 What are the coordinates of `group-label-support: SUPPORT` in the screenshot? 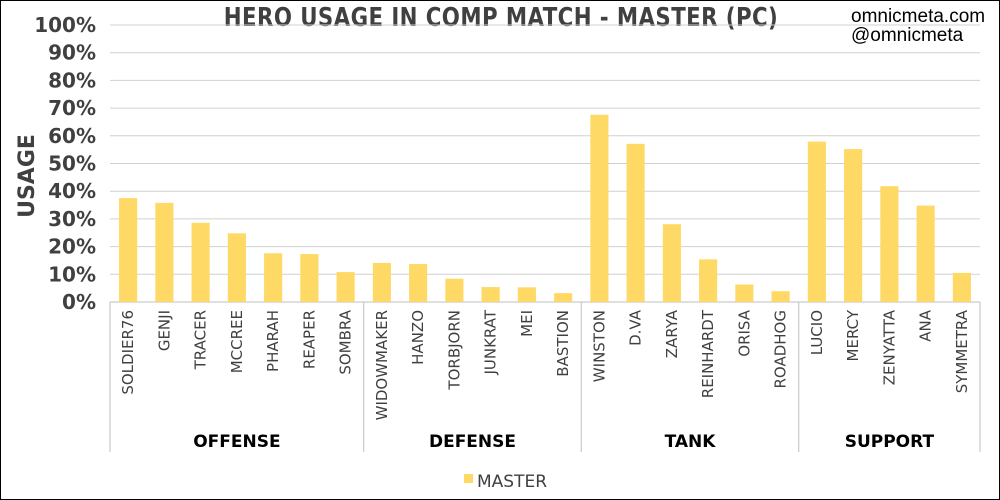 It's located at (890, 442).